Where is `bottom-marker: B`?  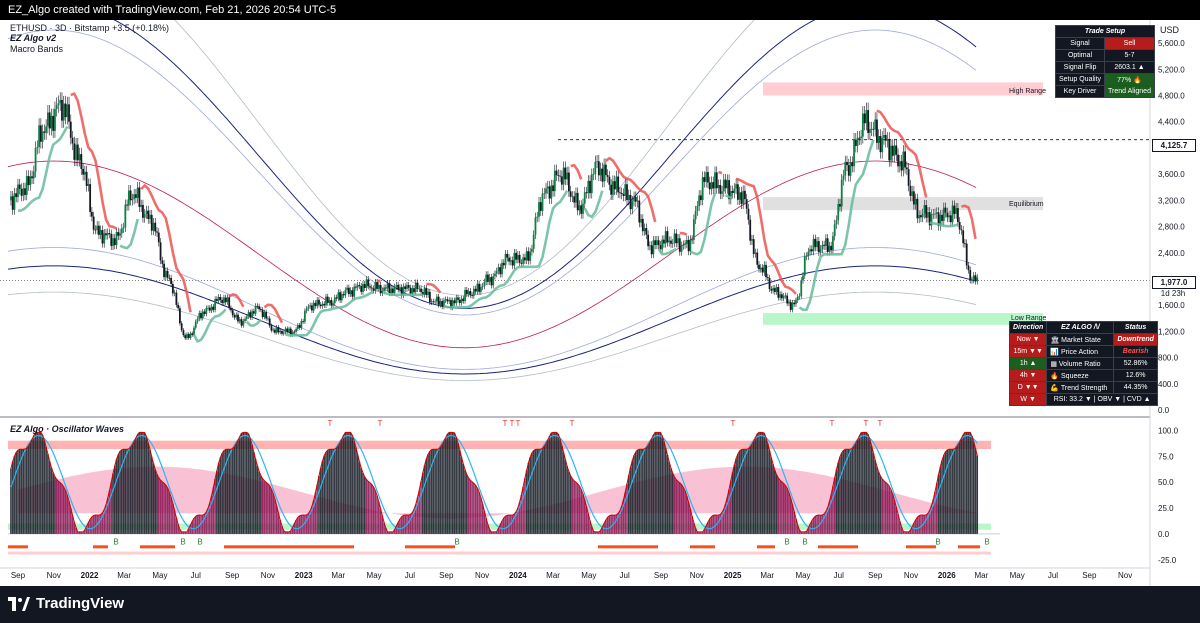 bottom-marker: B is located at coordinates (804, 541).